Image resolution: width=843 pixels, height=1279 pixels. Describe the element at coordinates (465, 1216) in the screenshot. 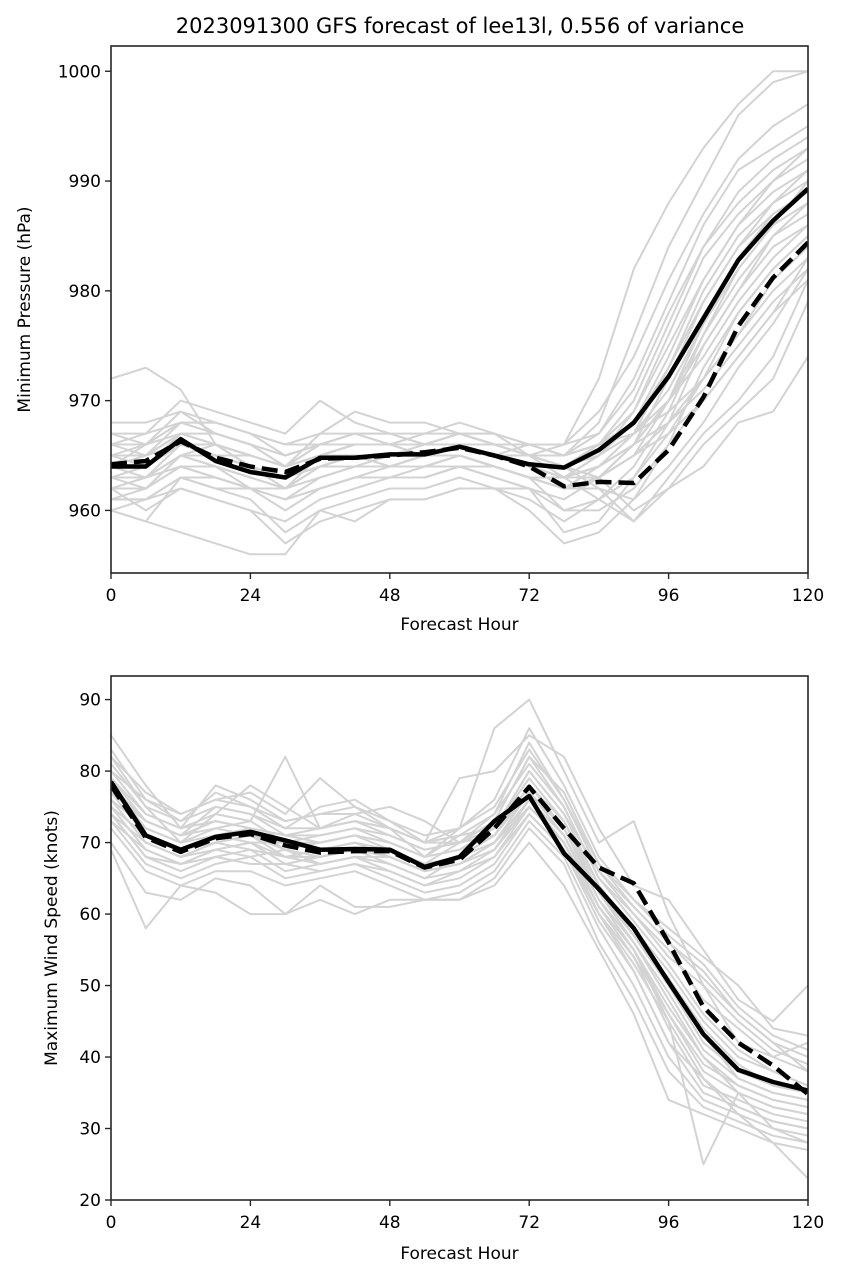

I see `wind-x-ticks: 0 24 48 72 96 120` at that location.